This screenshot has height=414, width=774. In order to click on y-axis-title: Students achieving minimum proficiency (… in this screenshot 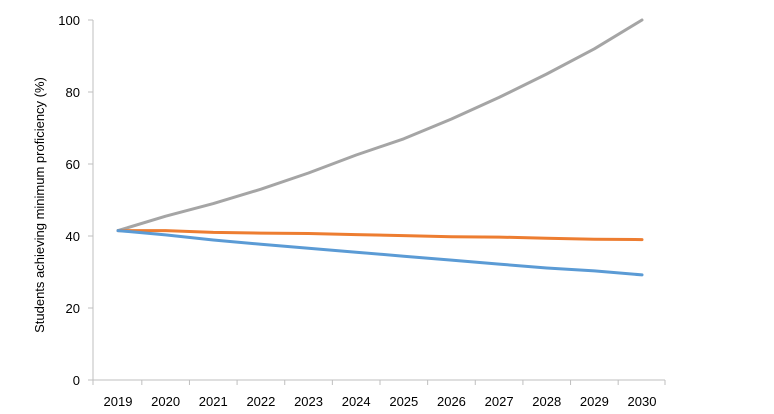, I will do `click(39, 205)`.